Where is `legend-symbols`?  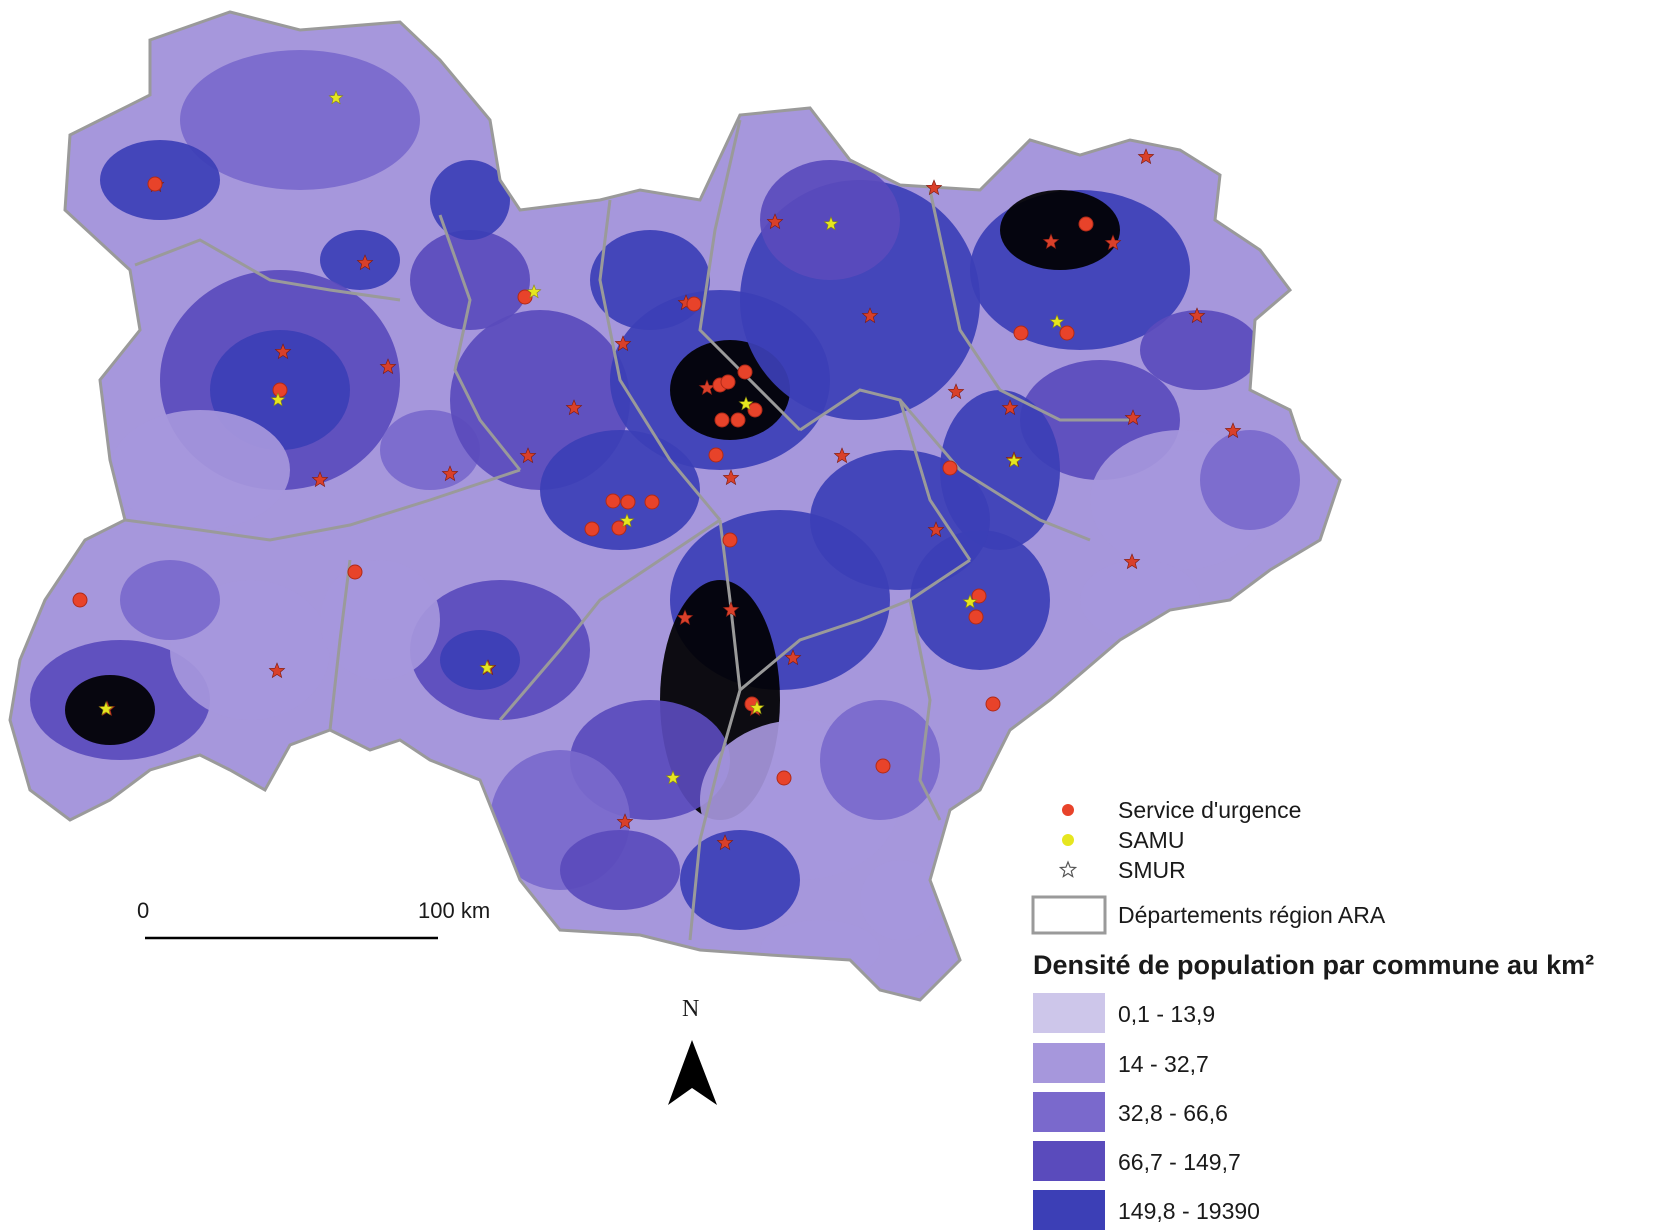 legend-symbols is located at coordinates (1069, 1017).